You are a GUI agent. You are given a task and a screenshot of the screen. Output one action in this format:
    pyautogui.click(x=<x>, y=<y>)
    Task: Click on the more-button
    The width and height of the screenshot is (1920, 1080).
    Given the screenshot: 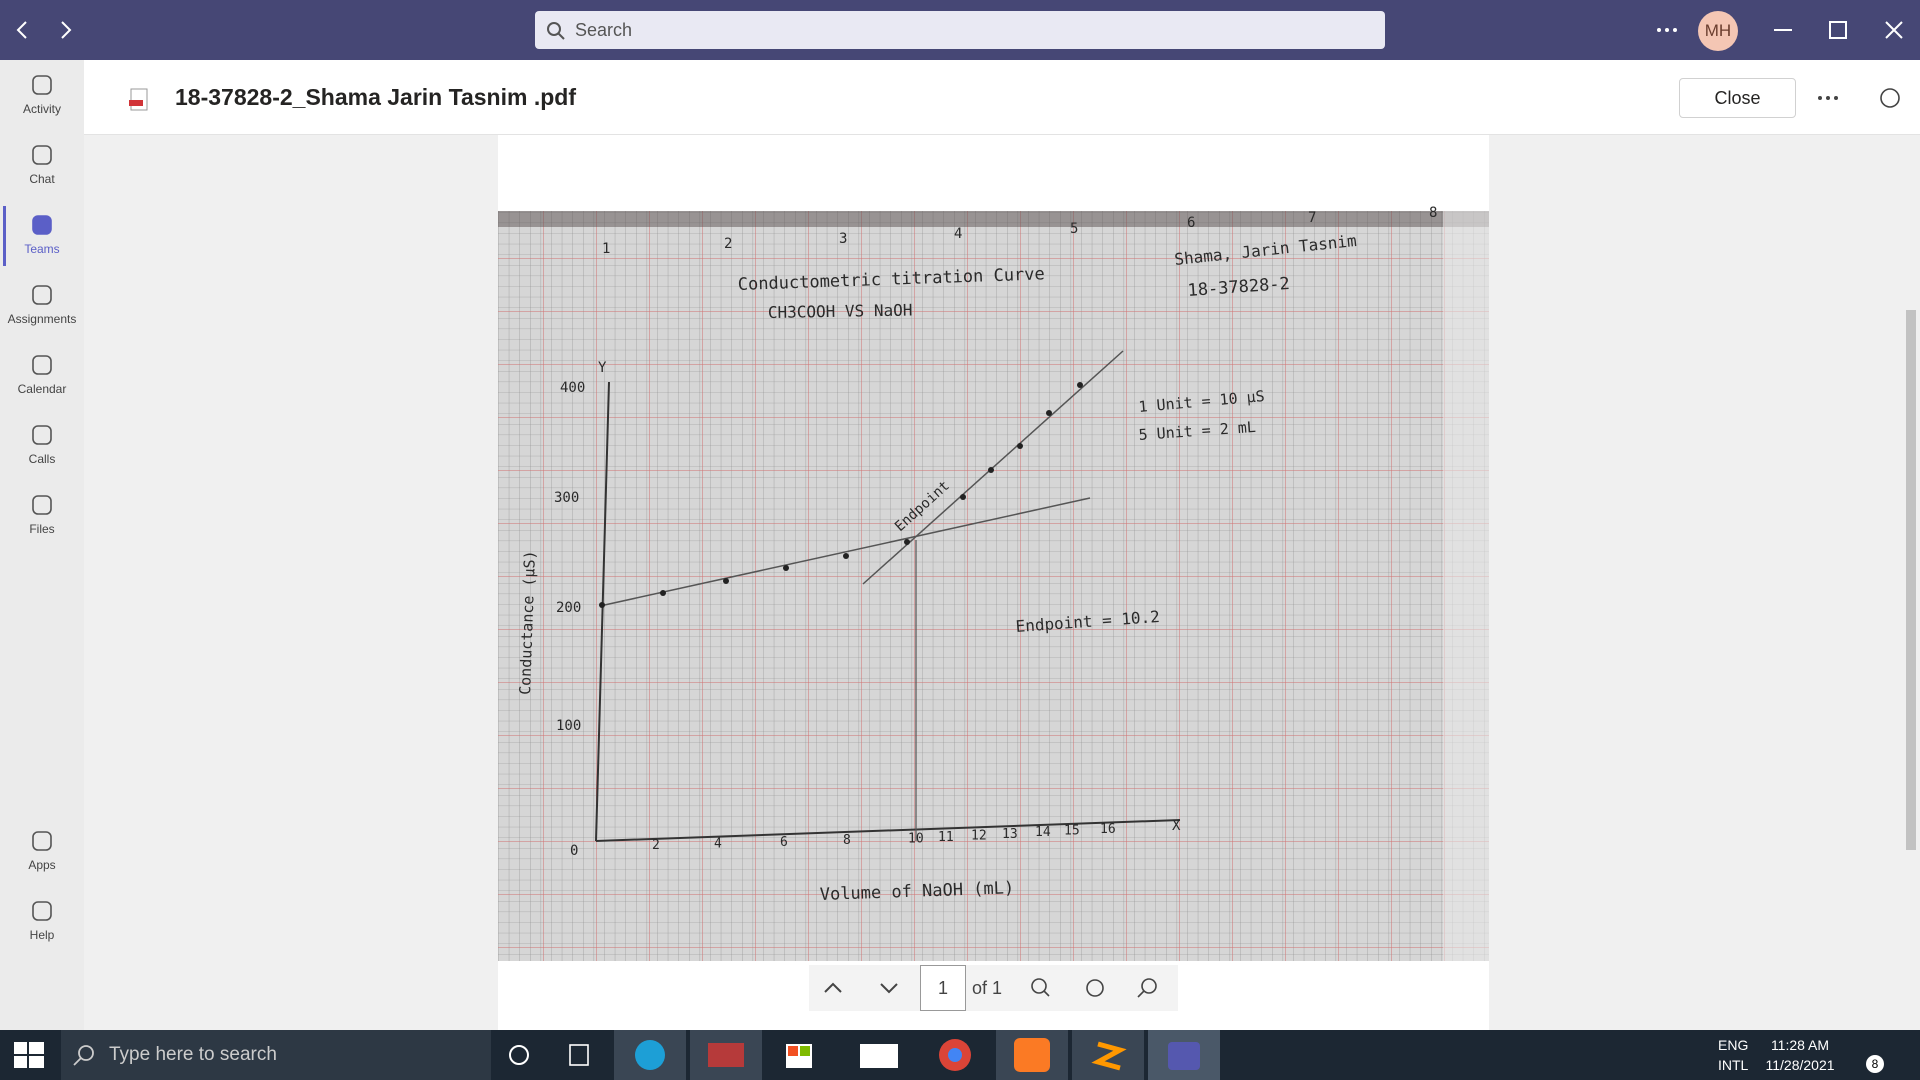 What is the action you would take?
    pyautogui.click(x=1667, y=30)
    